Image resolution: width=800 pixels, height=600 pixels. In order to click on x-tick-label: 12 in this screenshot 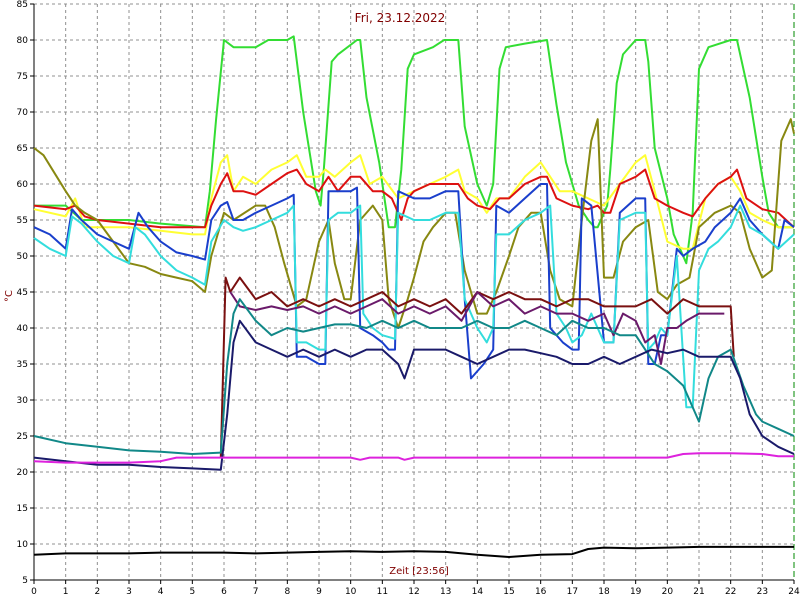, I will do `click(413, 592)`.